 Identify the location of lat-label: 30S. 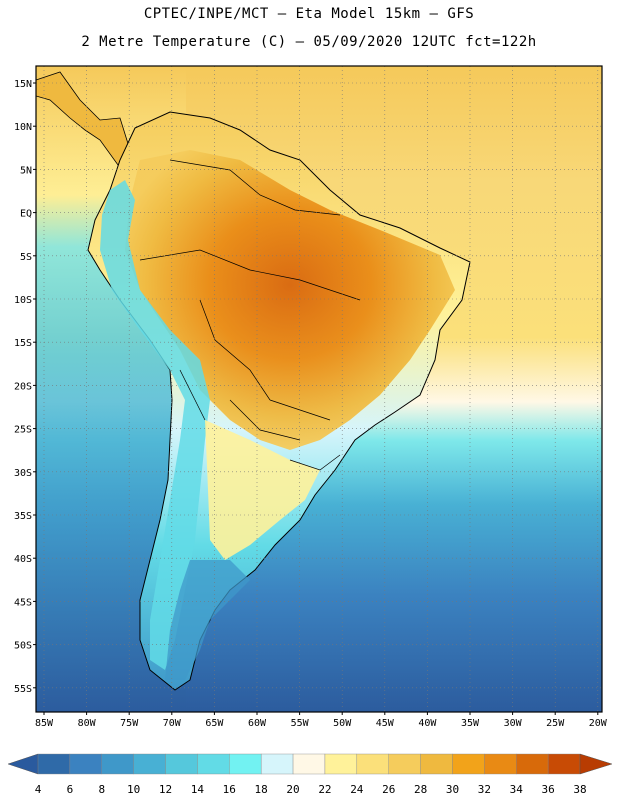
(23, 473).